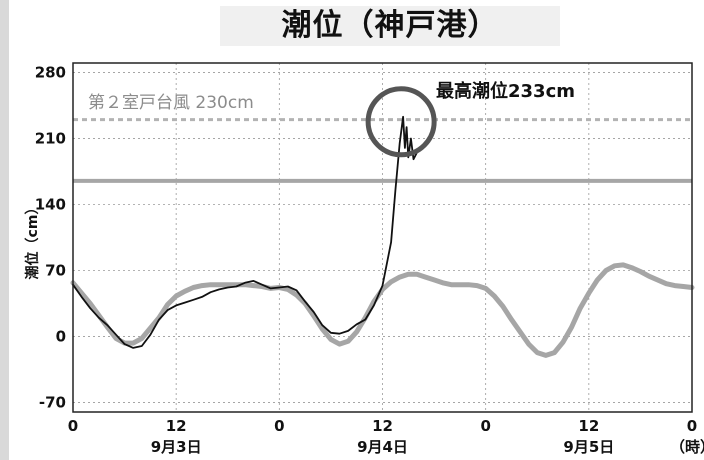  What do you see at coordinates (390, 26) in the screenshot?
I see `chart-title: 潮位（神戸港）` at bounding box center [390, 26].